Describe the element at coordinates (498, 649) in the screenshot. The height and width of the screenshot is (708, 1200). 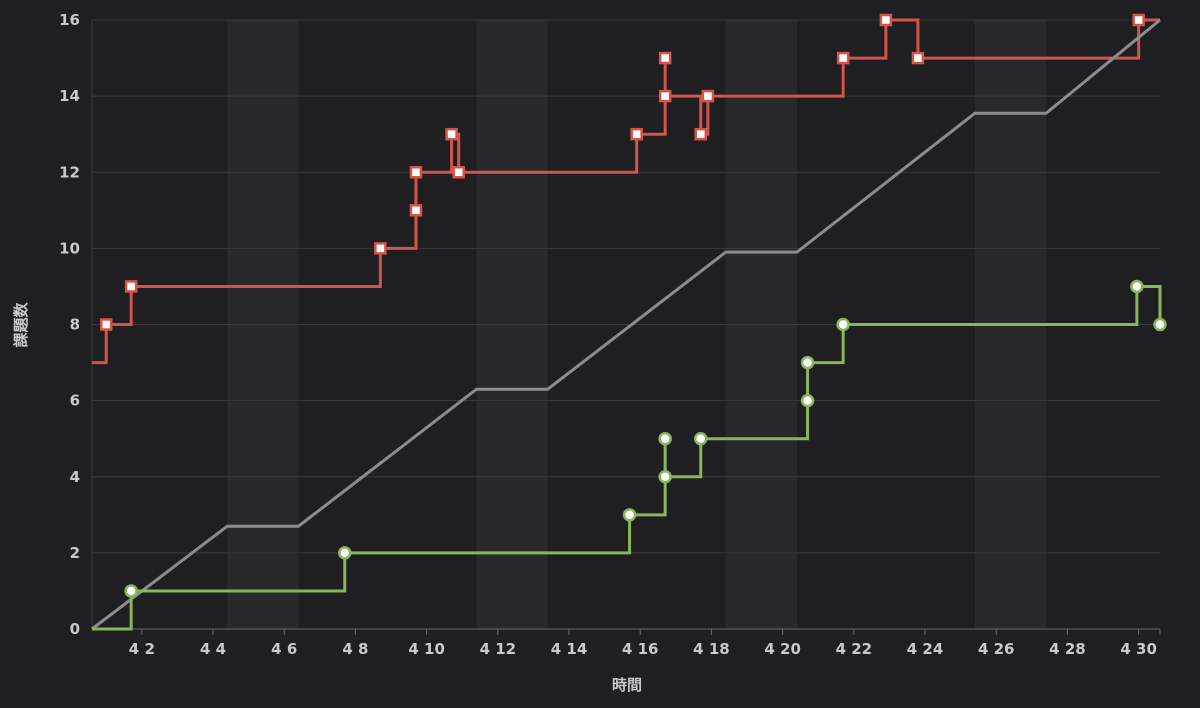
I see `x-tick-label: 4 12` at that location.